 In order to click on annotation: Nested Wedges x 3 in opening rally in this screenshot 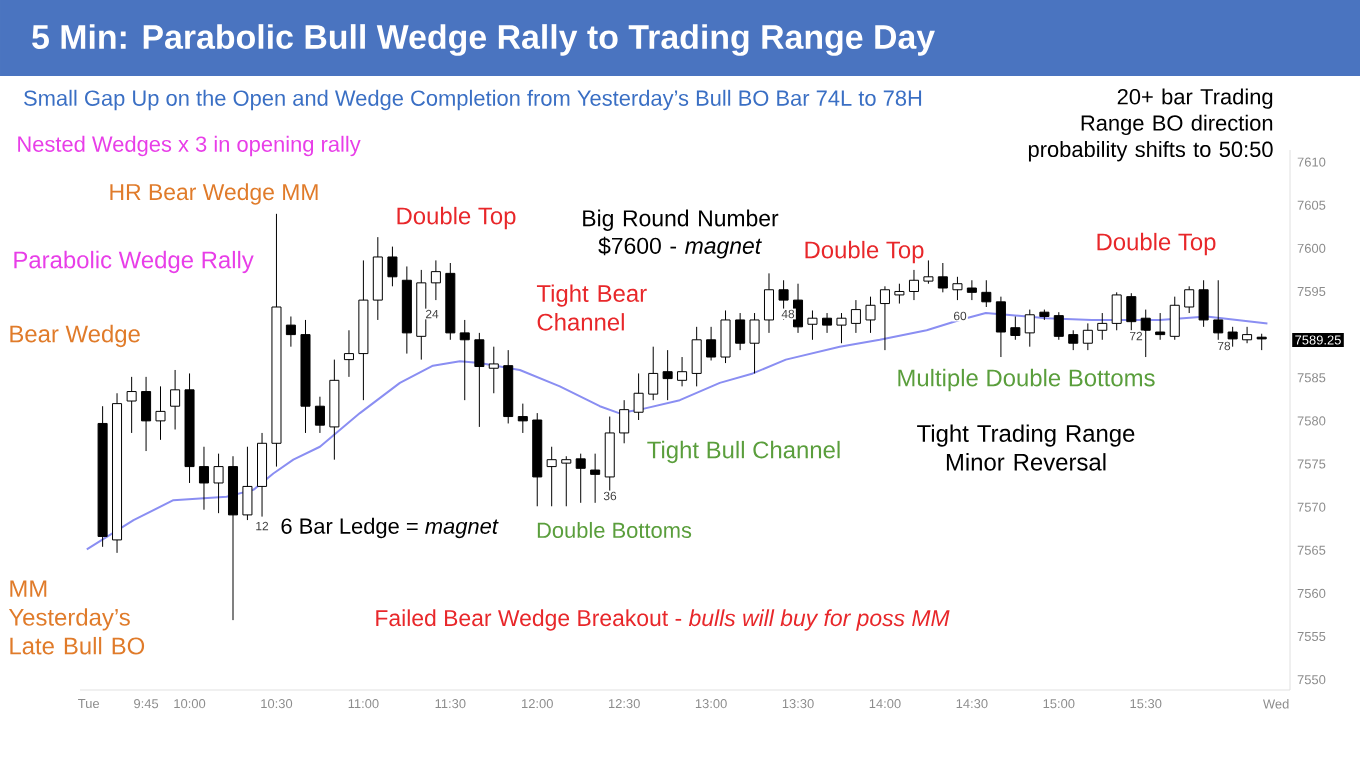, I will do `click(189, 146)`.